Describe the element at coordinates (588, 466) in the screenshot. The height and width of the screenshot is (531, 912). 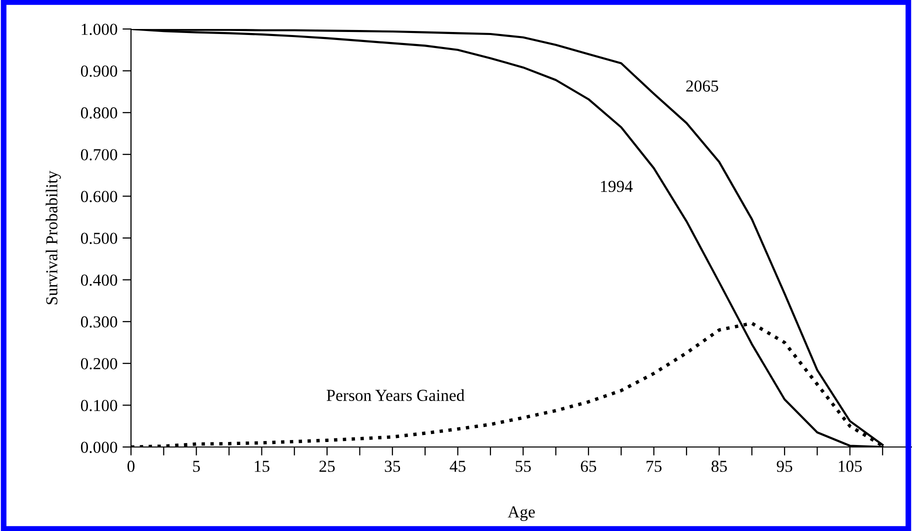
I see `x-tick-label: 65` at that location.